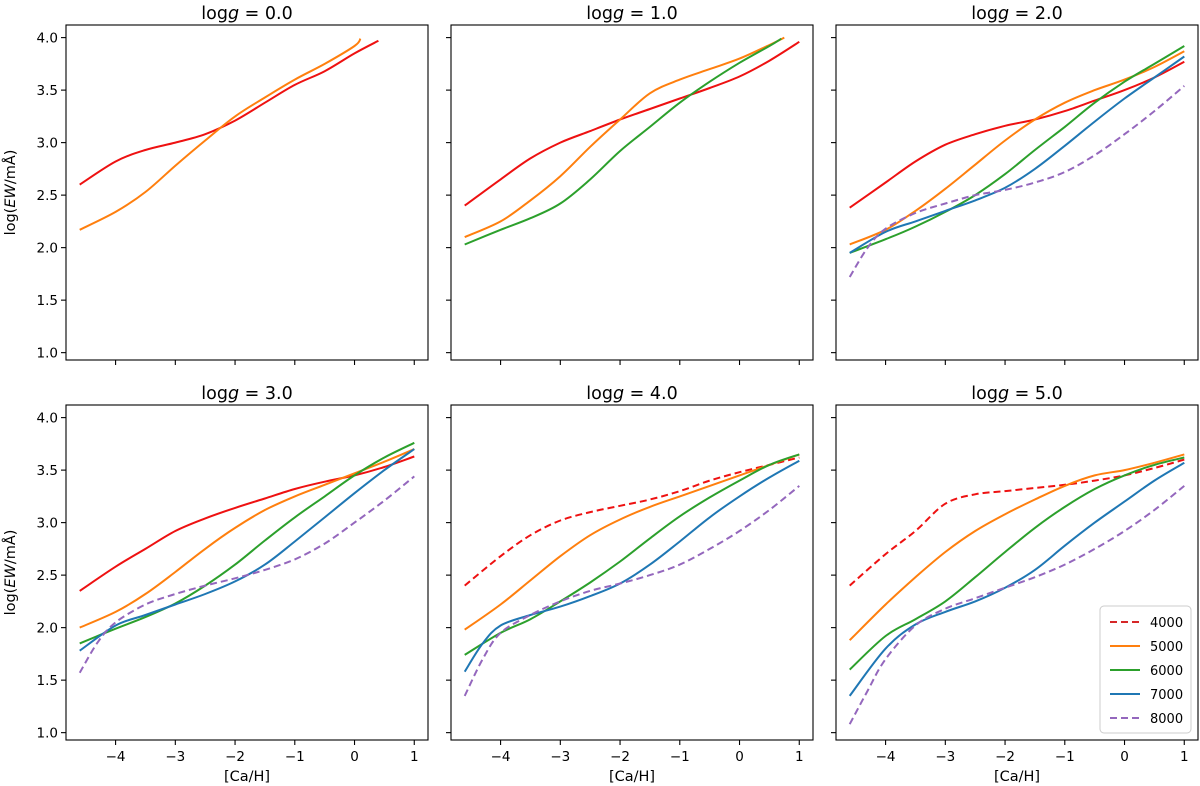 This screenshot has width=1200, height=786. I want to click on title-value: = 1.0, so click(651, 14).